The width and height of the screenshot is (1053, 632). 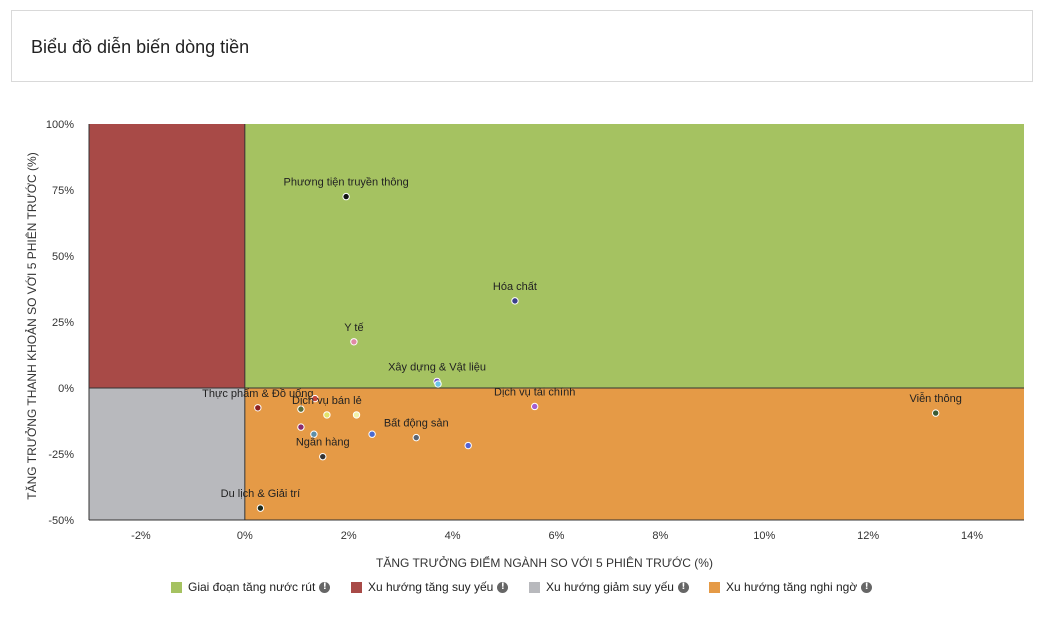 What do you see at coordinates (515, 287) in the screenshot?
I see `data-label: Hóa chất` at bounding box center [515, 287].